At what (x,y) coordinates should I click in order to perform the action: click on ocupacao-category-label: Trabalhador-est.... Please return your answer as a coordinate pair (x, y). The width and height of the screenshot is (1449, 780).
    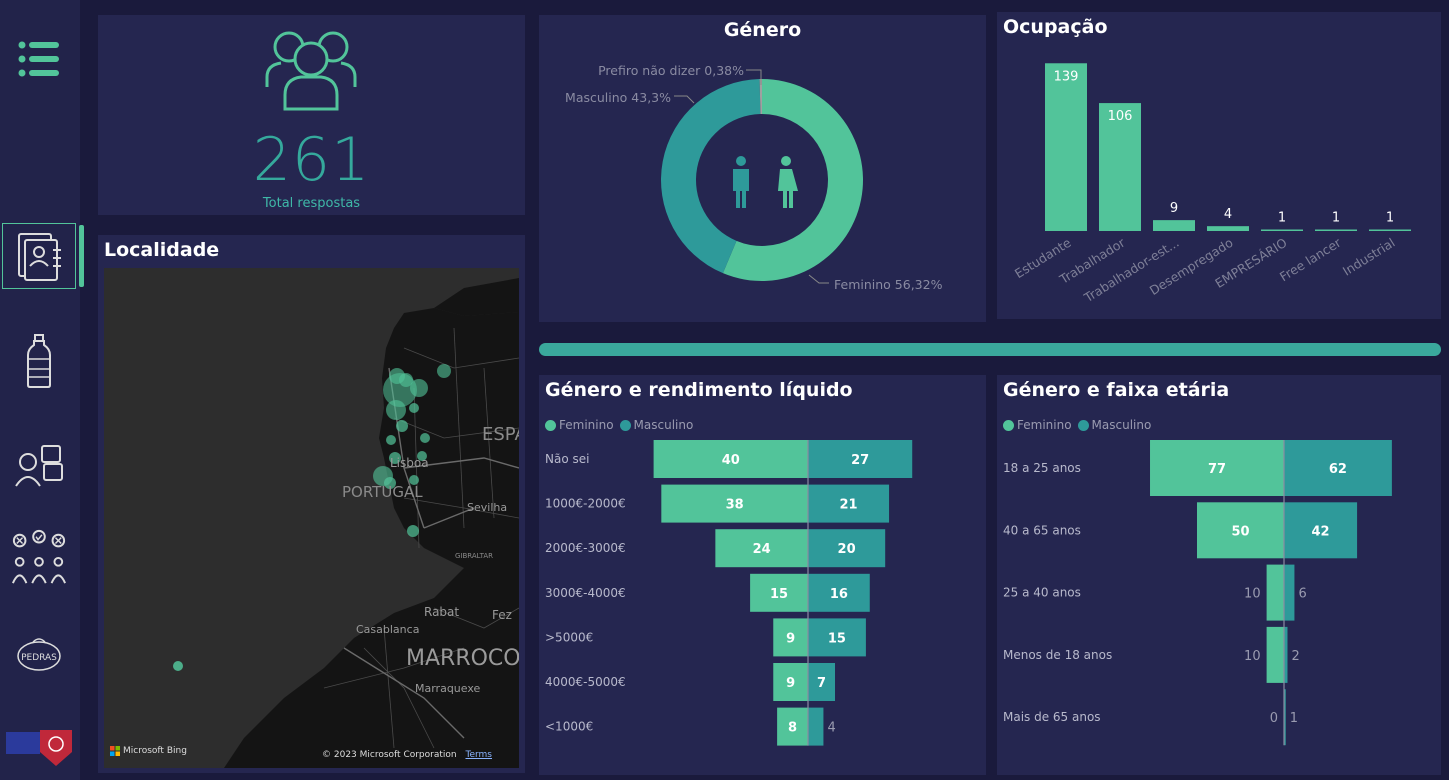
    Looking at the image, I should click on (1131, 270).